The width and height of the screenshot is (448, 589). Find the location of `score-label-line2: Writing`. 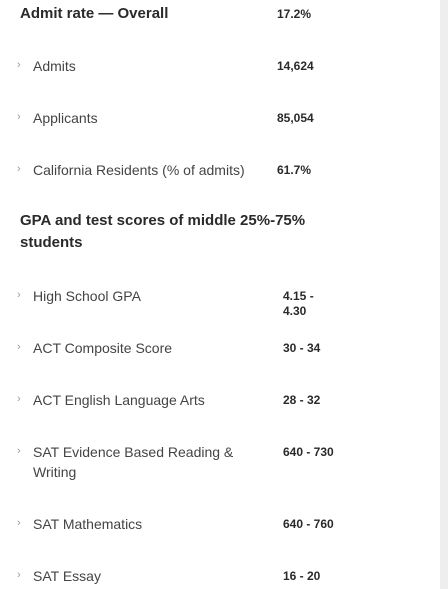

score-label-line2: Writing is located at coordinates (55, 472).